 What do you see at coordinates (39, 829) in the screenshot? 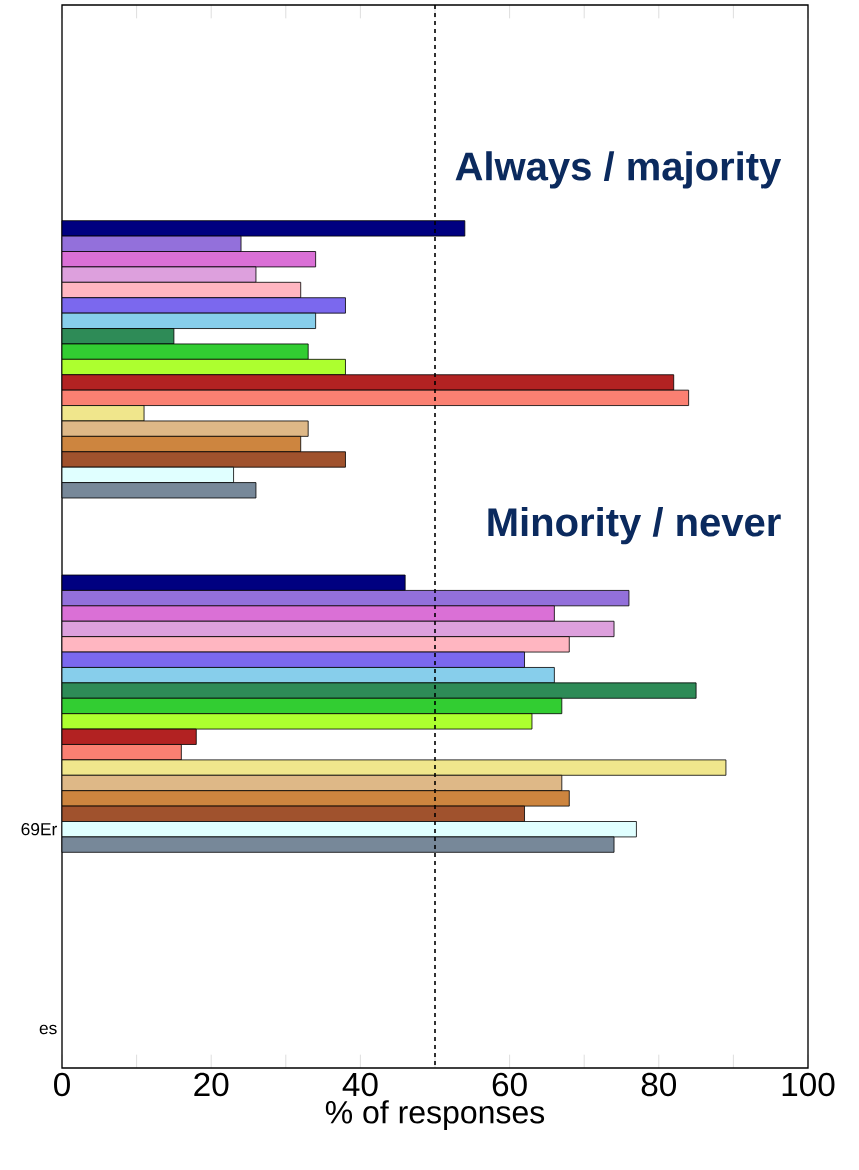
I see `y-tick-label: 69Er` at bounding box center [39, 829].